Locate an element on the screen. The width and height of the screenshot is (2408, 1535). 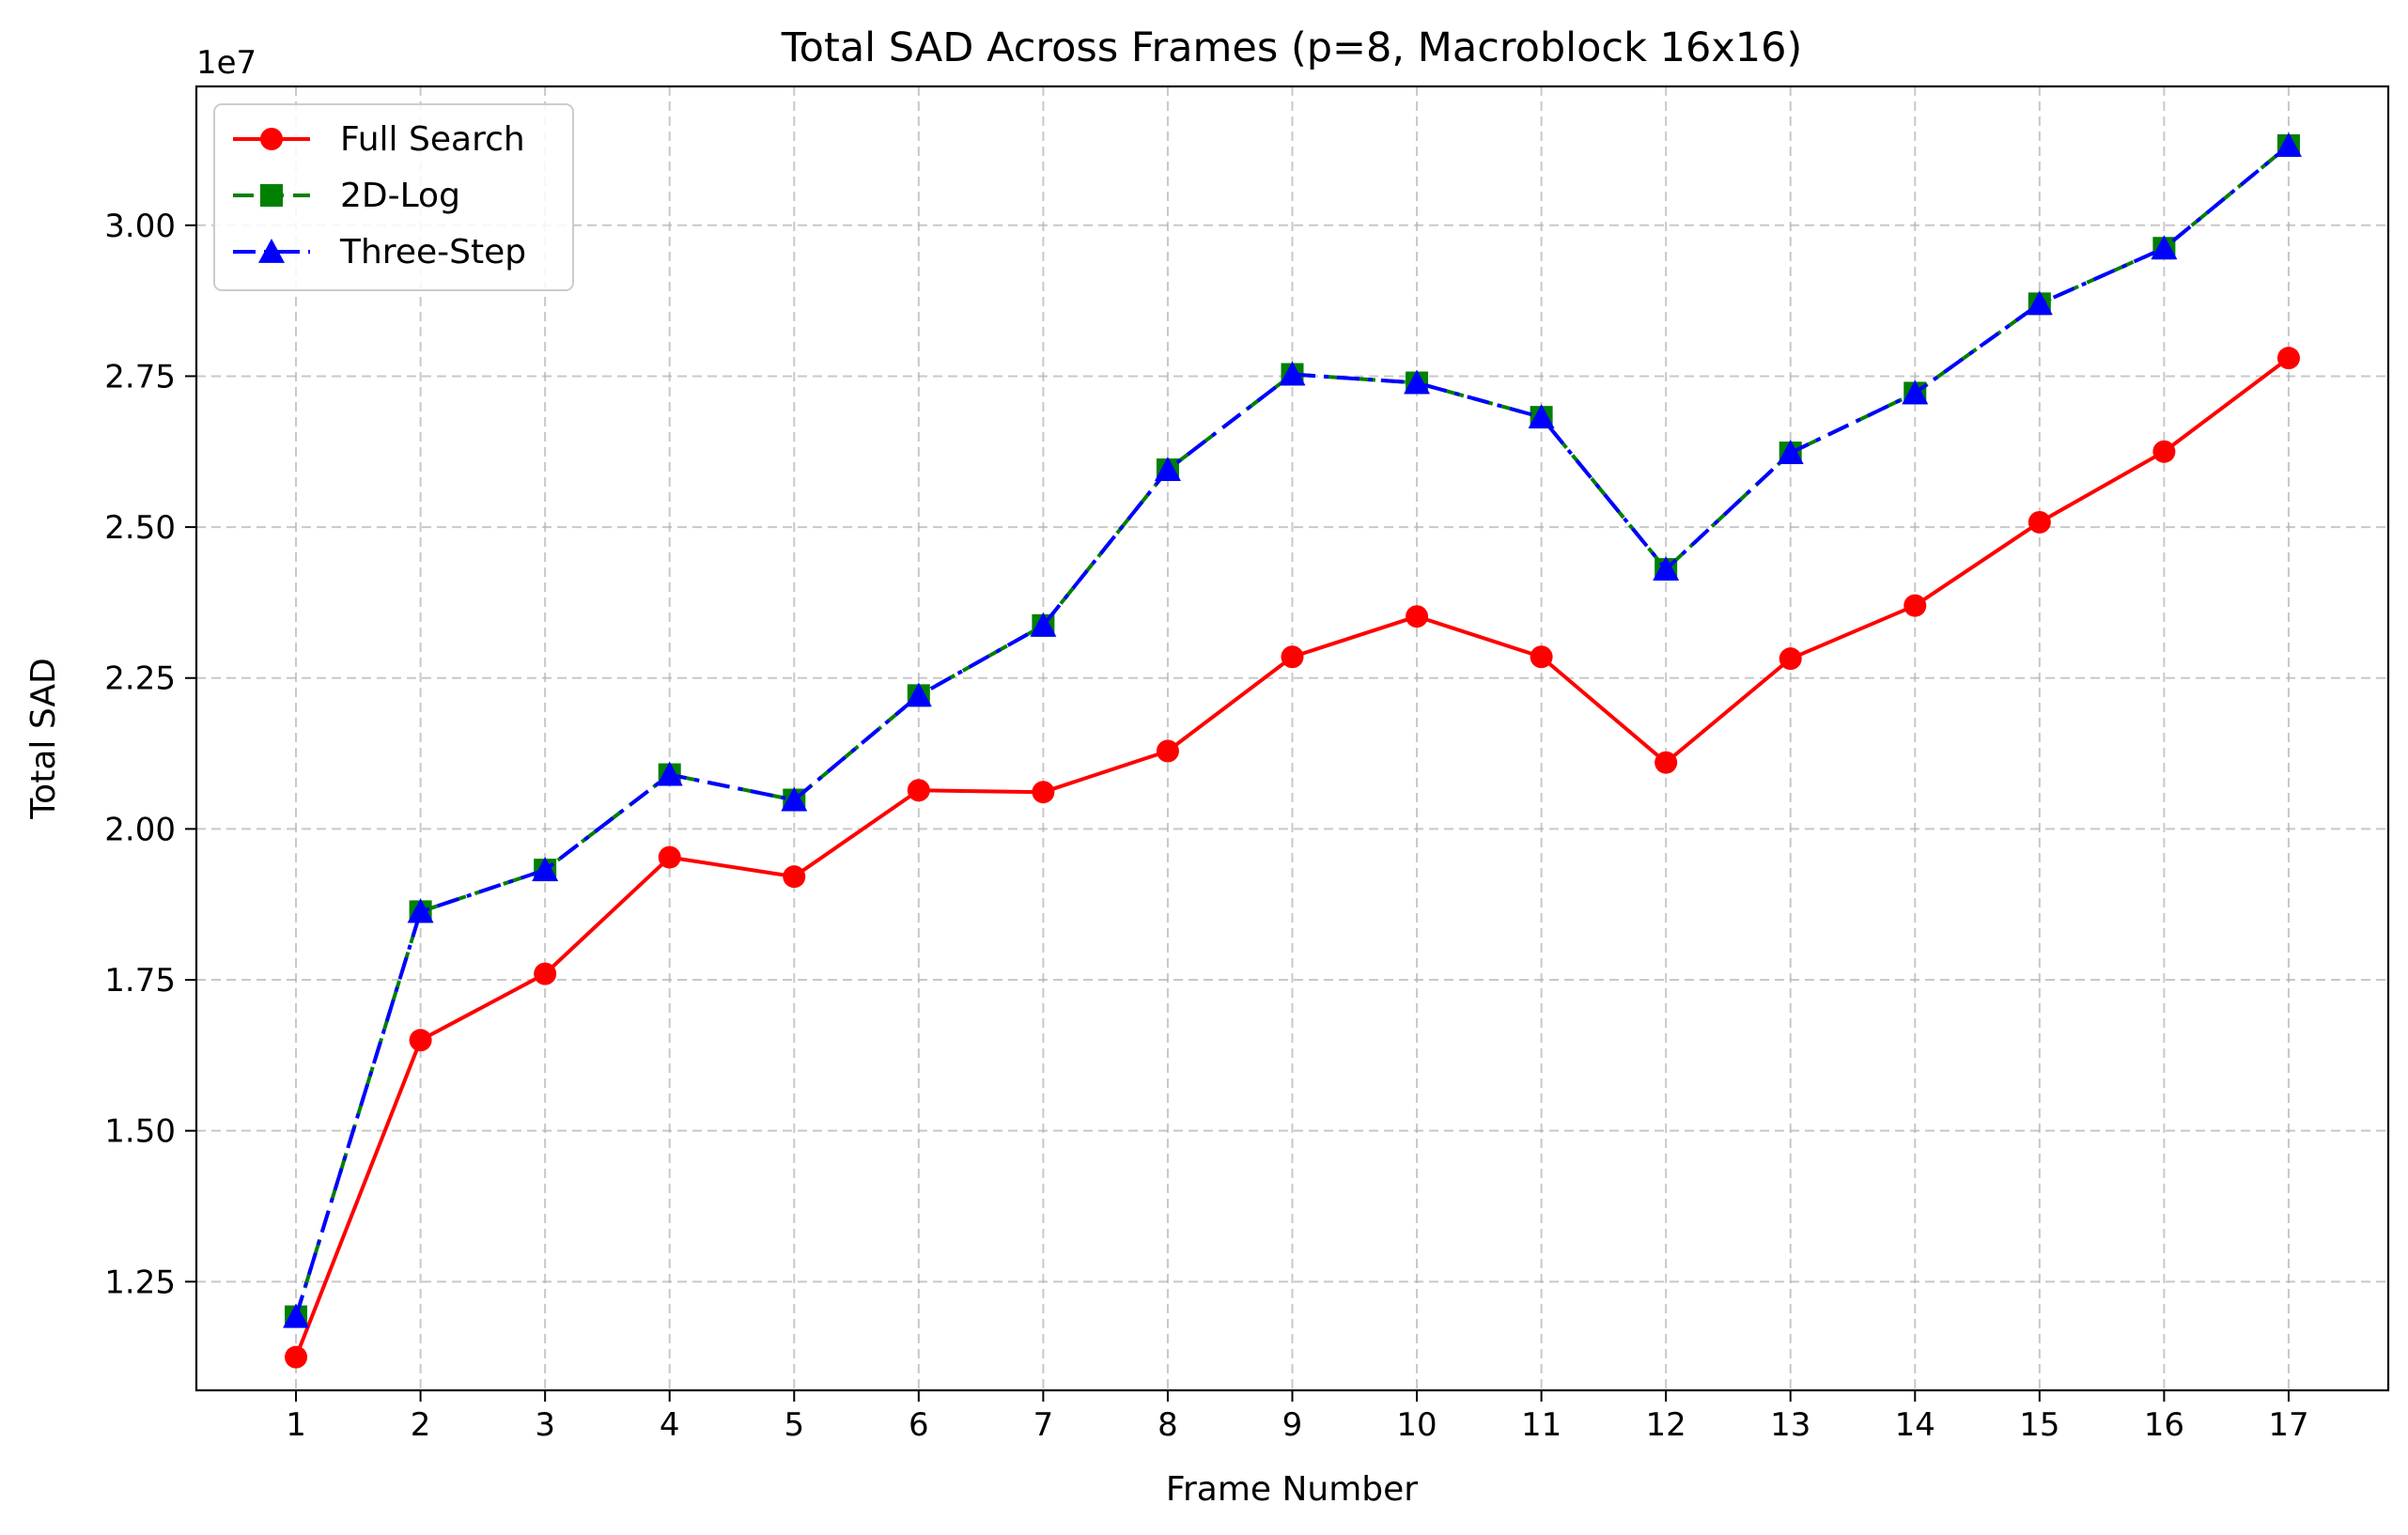
x-tick-label: 3 is located at coordinates (545, 1425).